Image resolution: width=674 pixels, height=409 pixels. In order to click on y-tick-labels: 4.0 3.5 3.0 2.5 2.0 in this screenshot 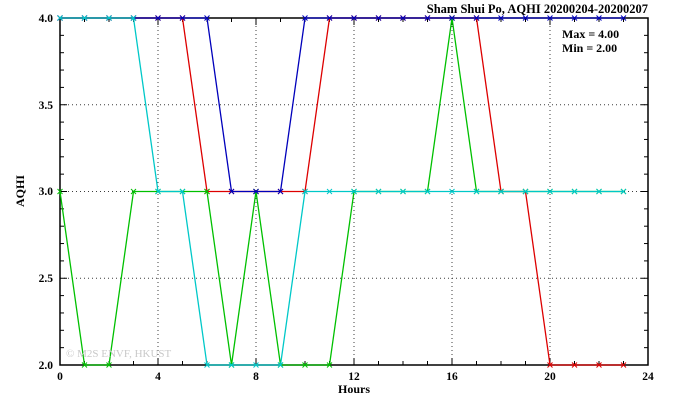, I will do `click(46, 192)`.